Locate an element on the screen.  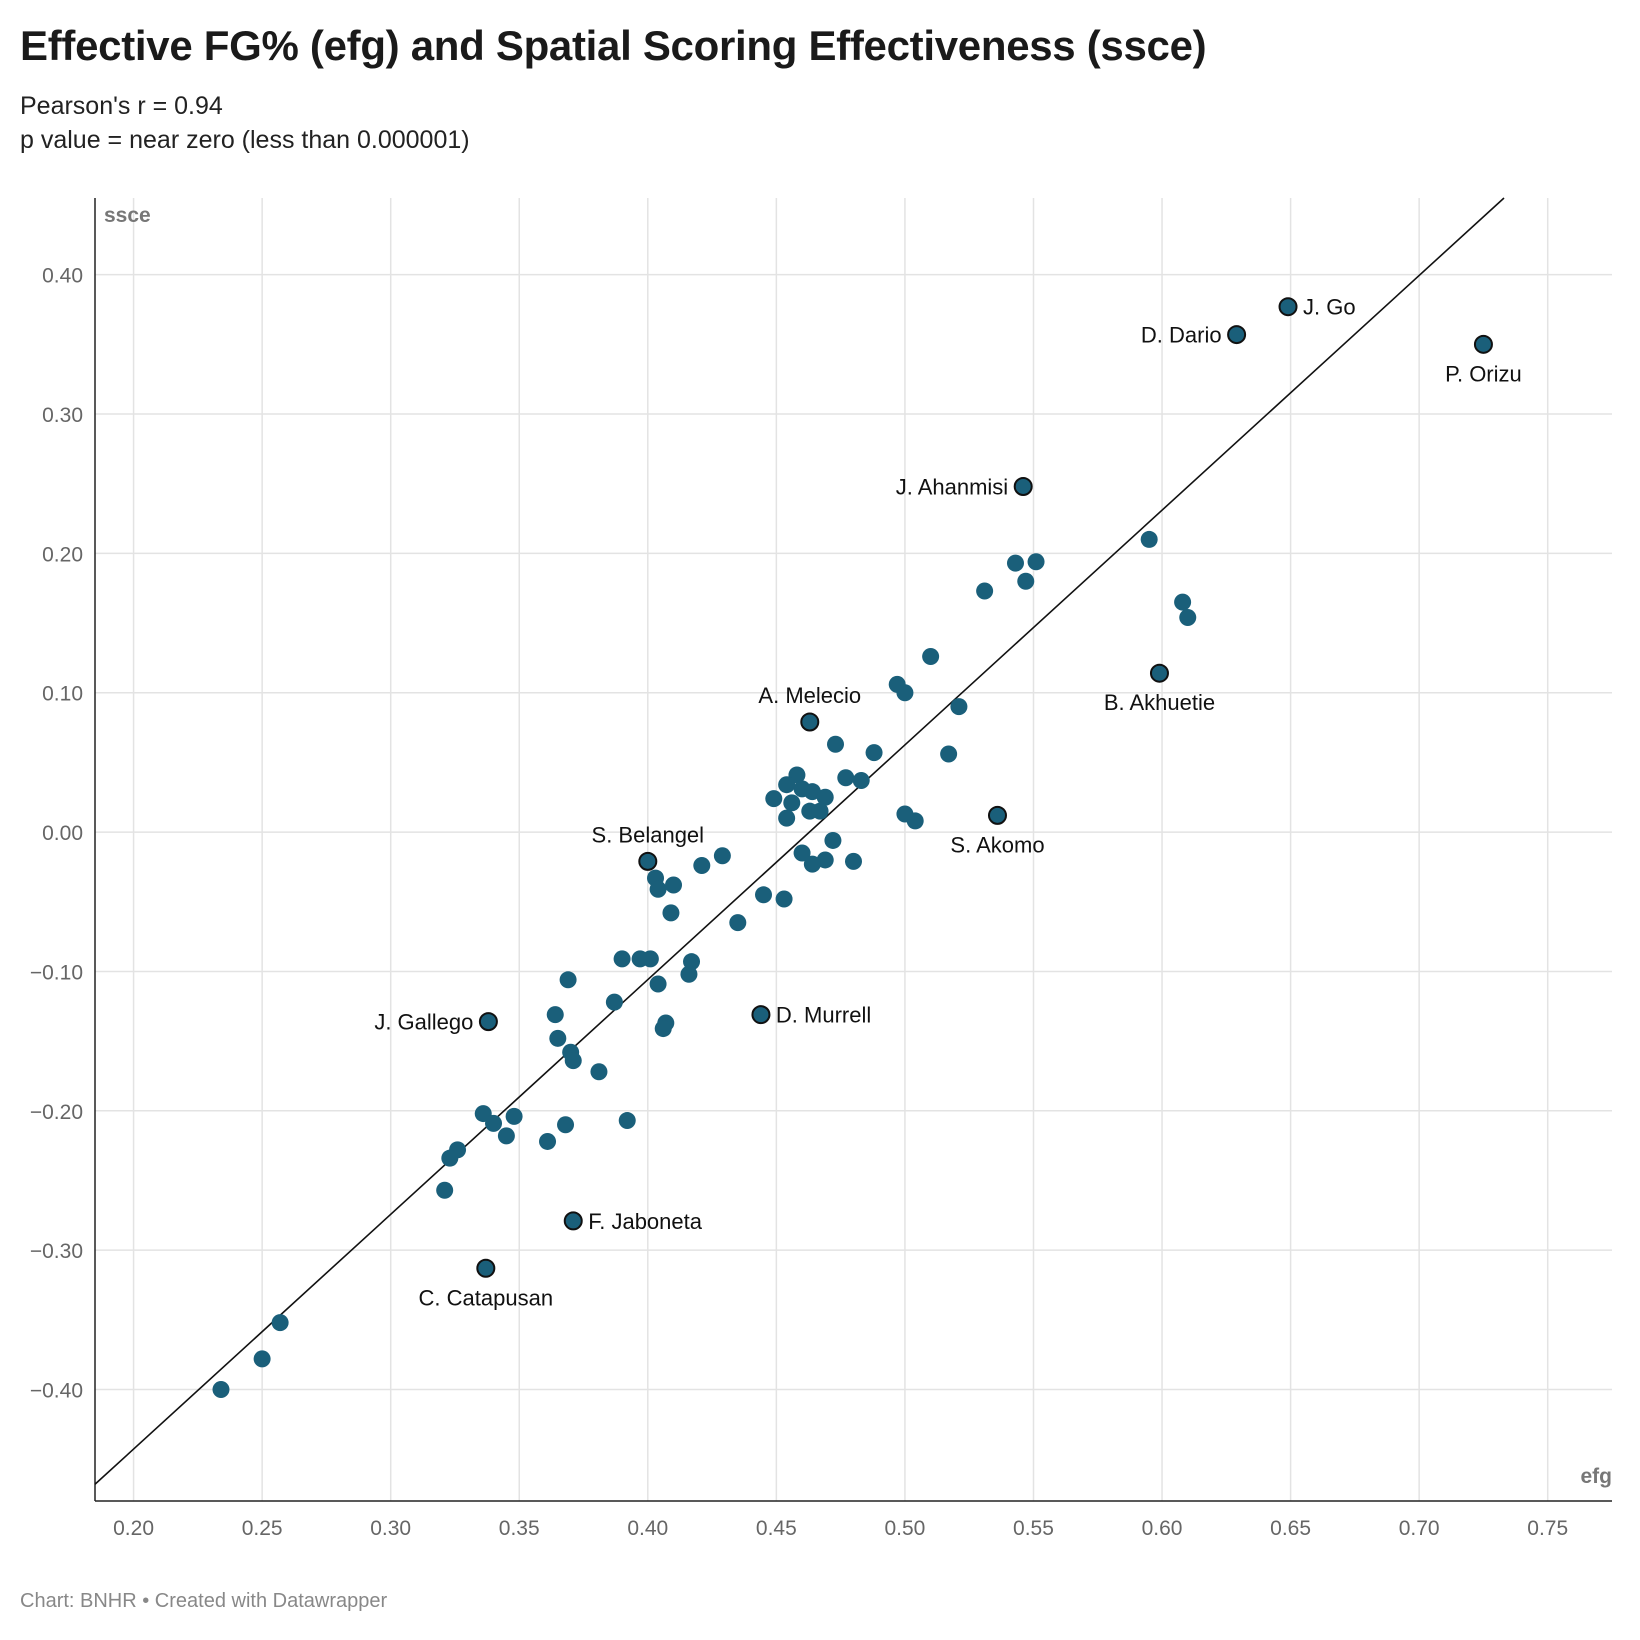
point-label: P. Orizu is located at coordinates (1483, 373).